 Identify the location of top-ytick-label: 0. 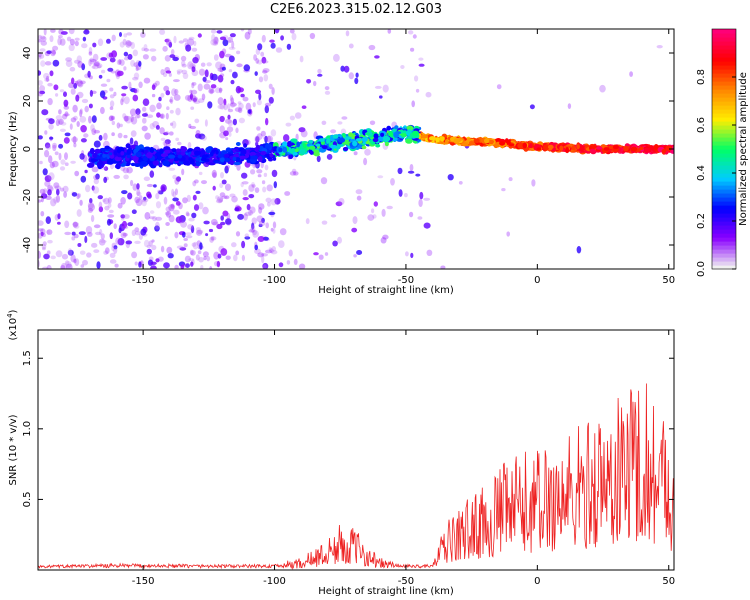
(27, 149).